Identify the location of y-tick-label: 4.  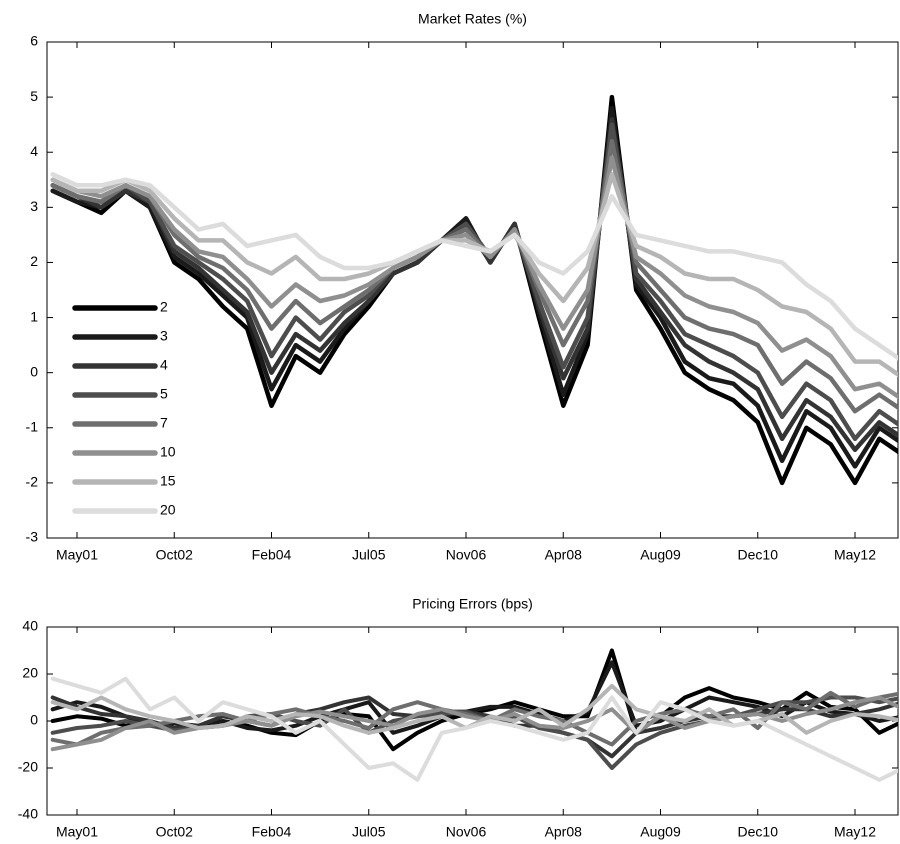
(34, 151).